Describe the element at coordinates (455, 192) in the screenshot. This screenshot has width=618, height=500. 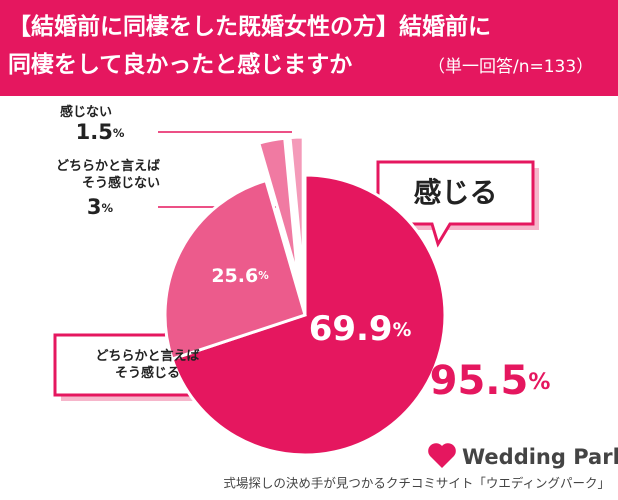
I see `category-label: 感じる` at that location.